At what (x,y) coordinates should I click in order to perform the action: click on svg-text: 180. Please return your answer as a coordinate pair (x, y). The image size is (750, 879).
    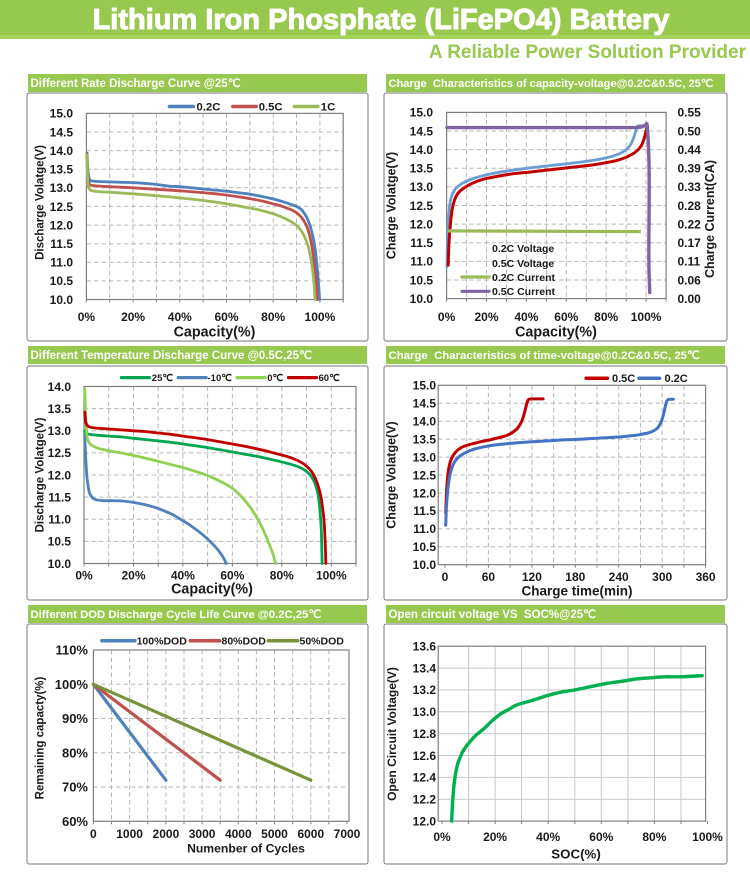
    Looking at the image, I should click on (575, 577).